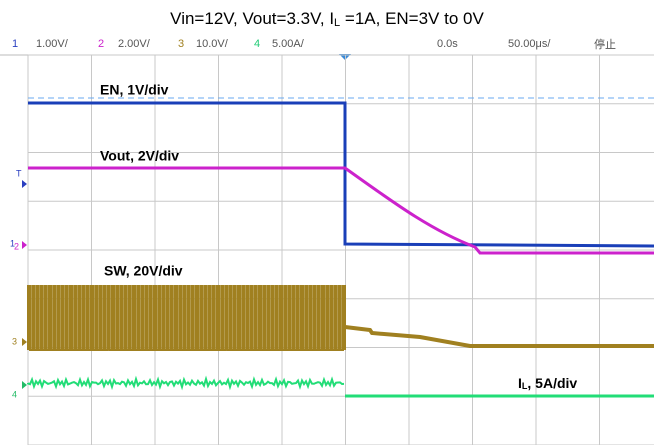 The image size is (654, 445). What do you see at coordinates (101, 44) in the screenshot?
I see `channel-number: 2` at bounding box center [101, 44].